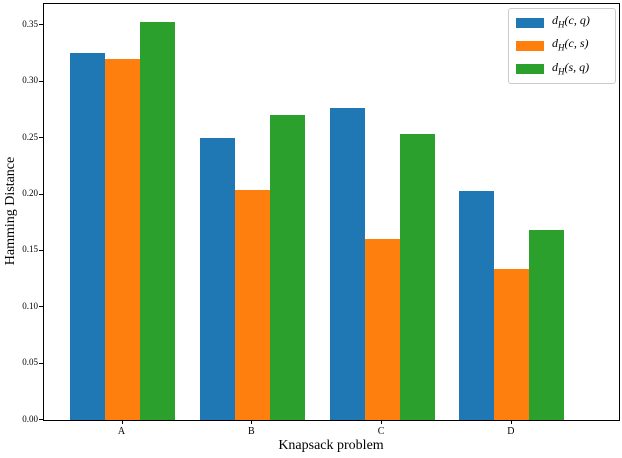  Describe the element at coordinates (121, 431) in the screenshot. I see `x-tick-label-A: A` at that location.